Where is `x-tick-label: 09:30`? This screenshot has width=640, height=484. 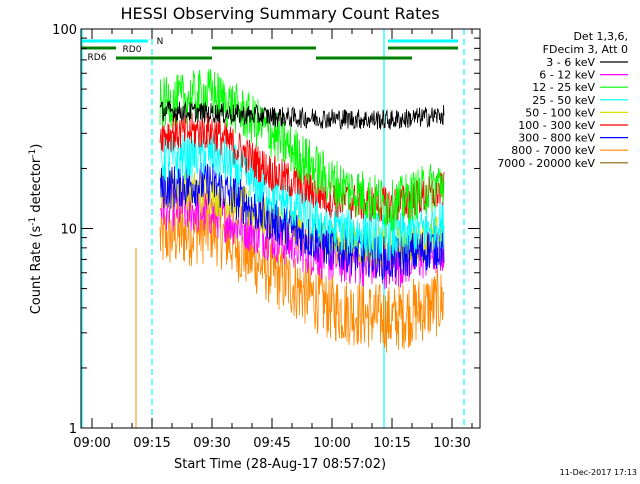
x-tick-label: 09:30 is located at coordinates (211, 443).